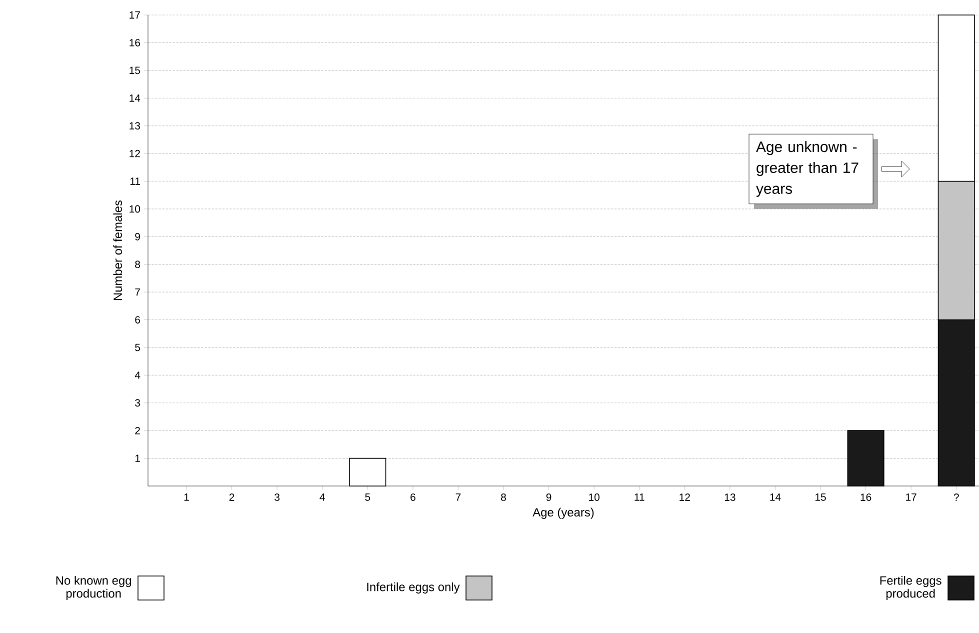  Describe the element at coordinates (137, 264) in the screenshot. I see `y-tick-label: 8` at that location.